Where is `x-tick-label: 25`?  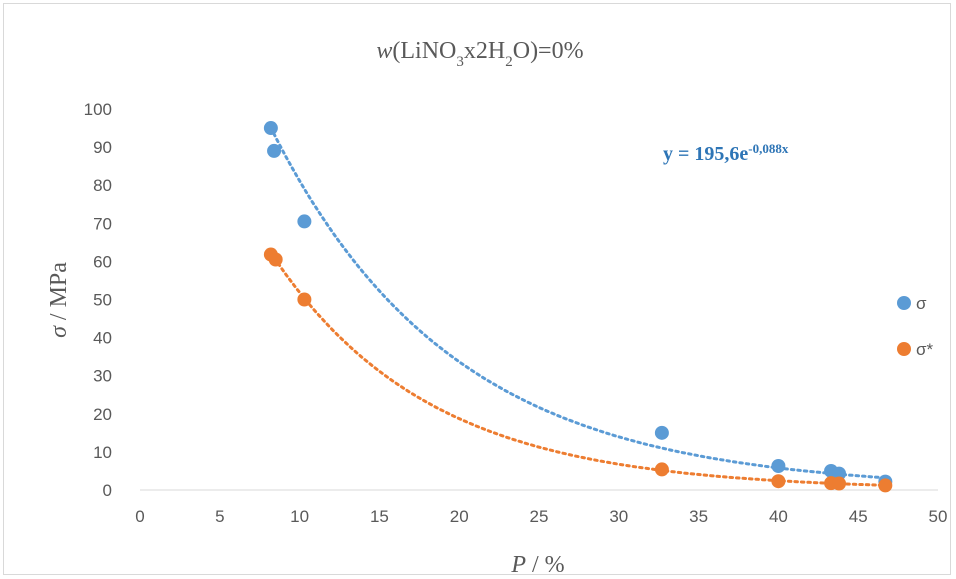
x-tick-label: 25 is located at coordinates (539, 516).